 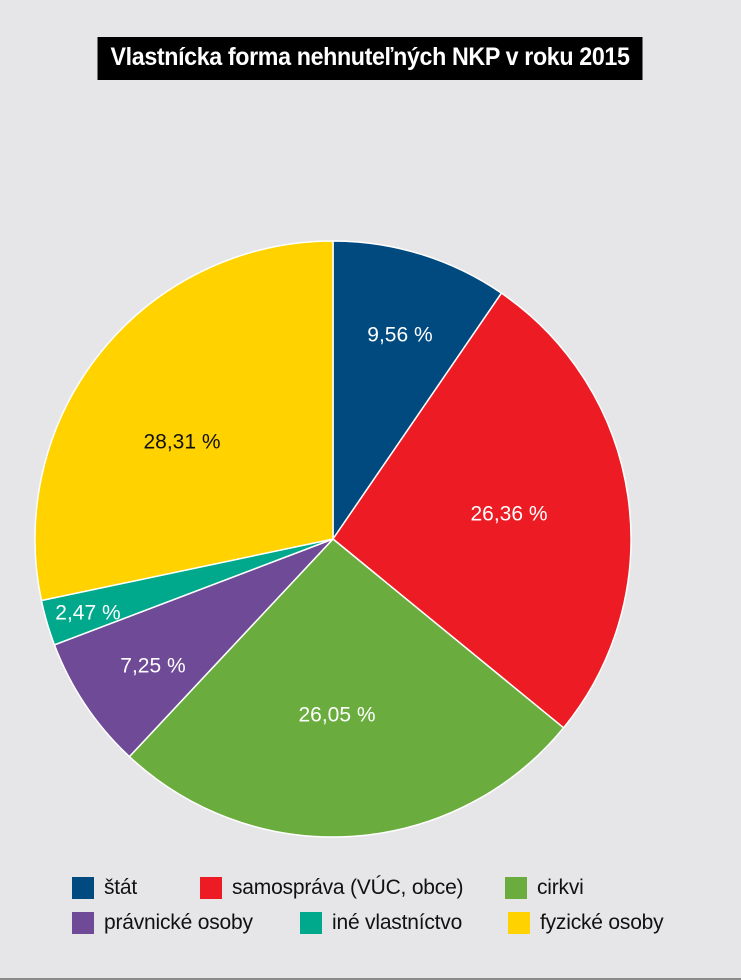 What do you see at coordinates (152, 666) in the screenshot?
I see `slice-label-pravnicke-osoby: 7,25 %` at bounding box center [152, 666].